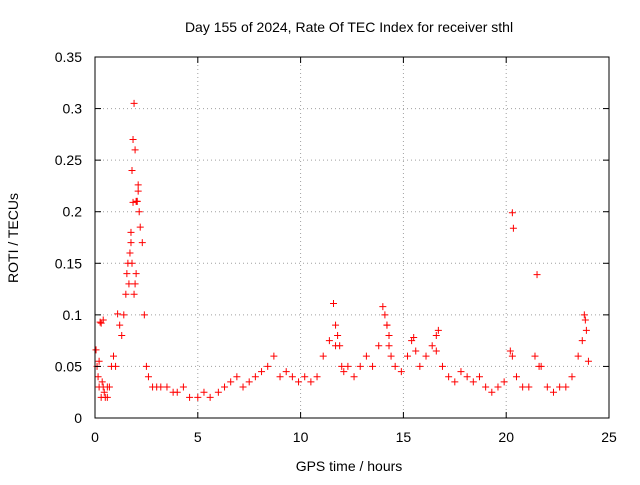  Describe the element at coordinates (301, 437) in the screenshot. I see `x-tick-label: 10` at that location.